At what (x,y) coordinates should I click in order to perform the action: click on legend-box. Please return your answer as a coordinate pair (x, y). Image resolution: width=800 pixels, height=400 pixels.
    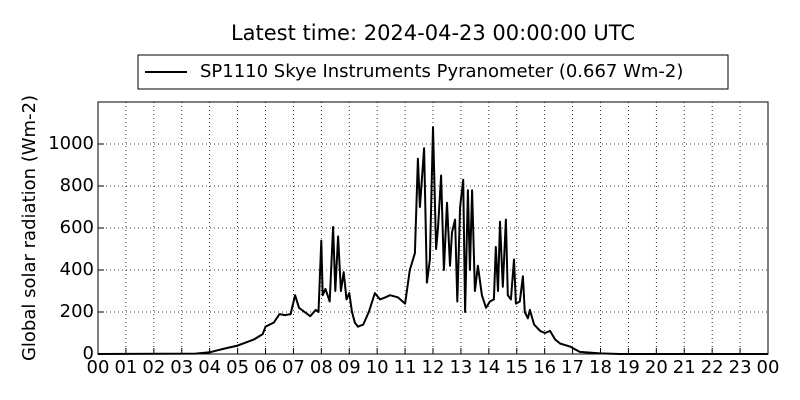
    Looking at the image, I should click on (433, 72).